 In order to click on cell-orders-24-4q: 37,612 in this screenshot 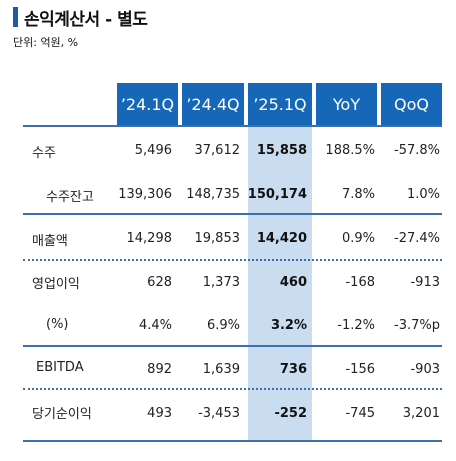, I will do `click(217, 150)`.